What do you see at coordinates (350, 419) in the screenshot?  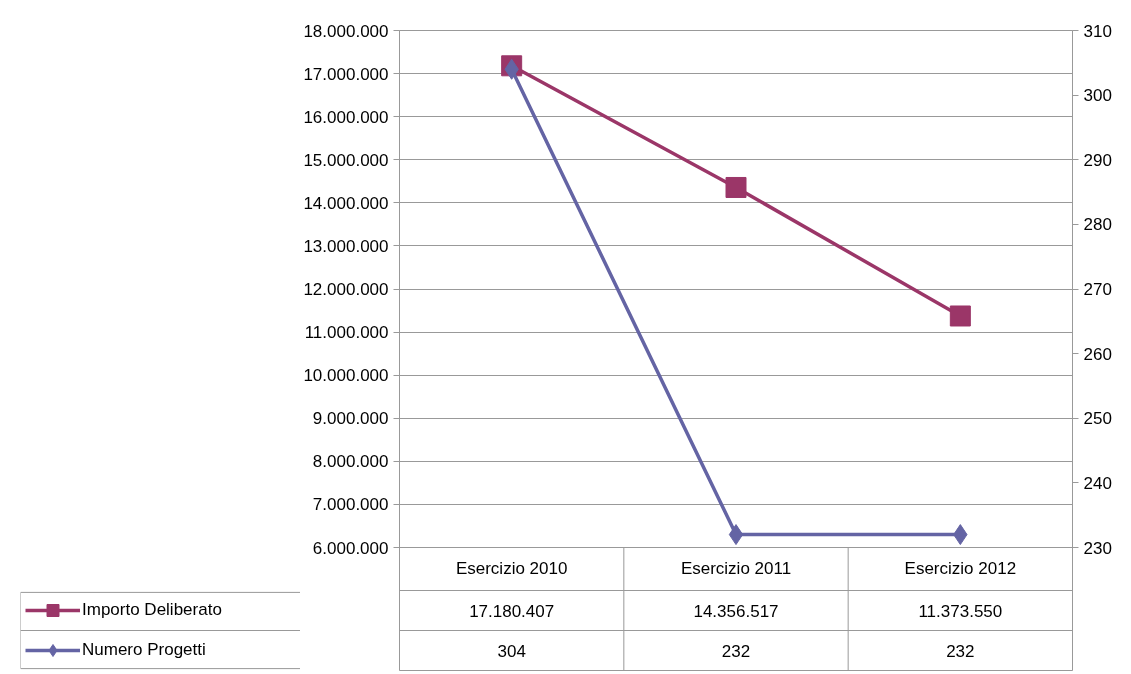 I see `y-tick-label: 9.000.000` at bounding box center [350, 419].